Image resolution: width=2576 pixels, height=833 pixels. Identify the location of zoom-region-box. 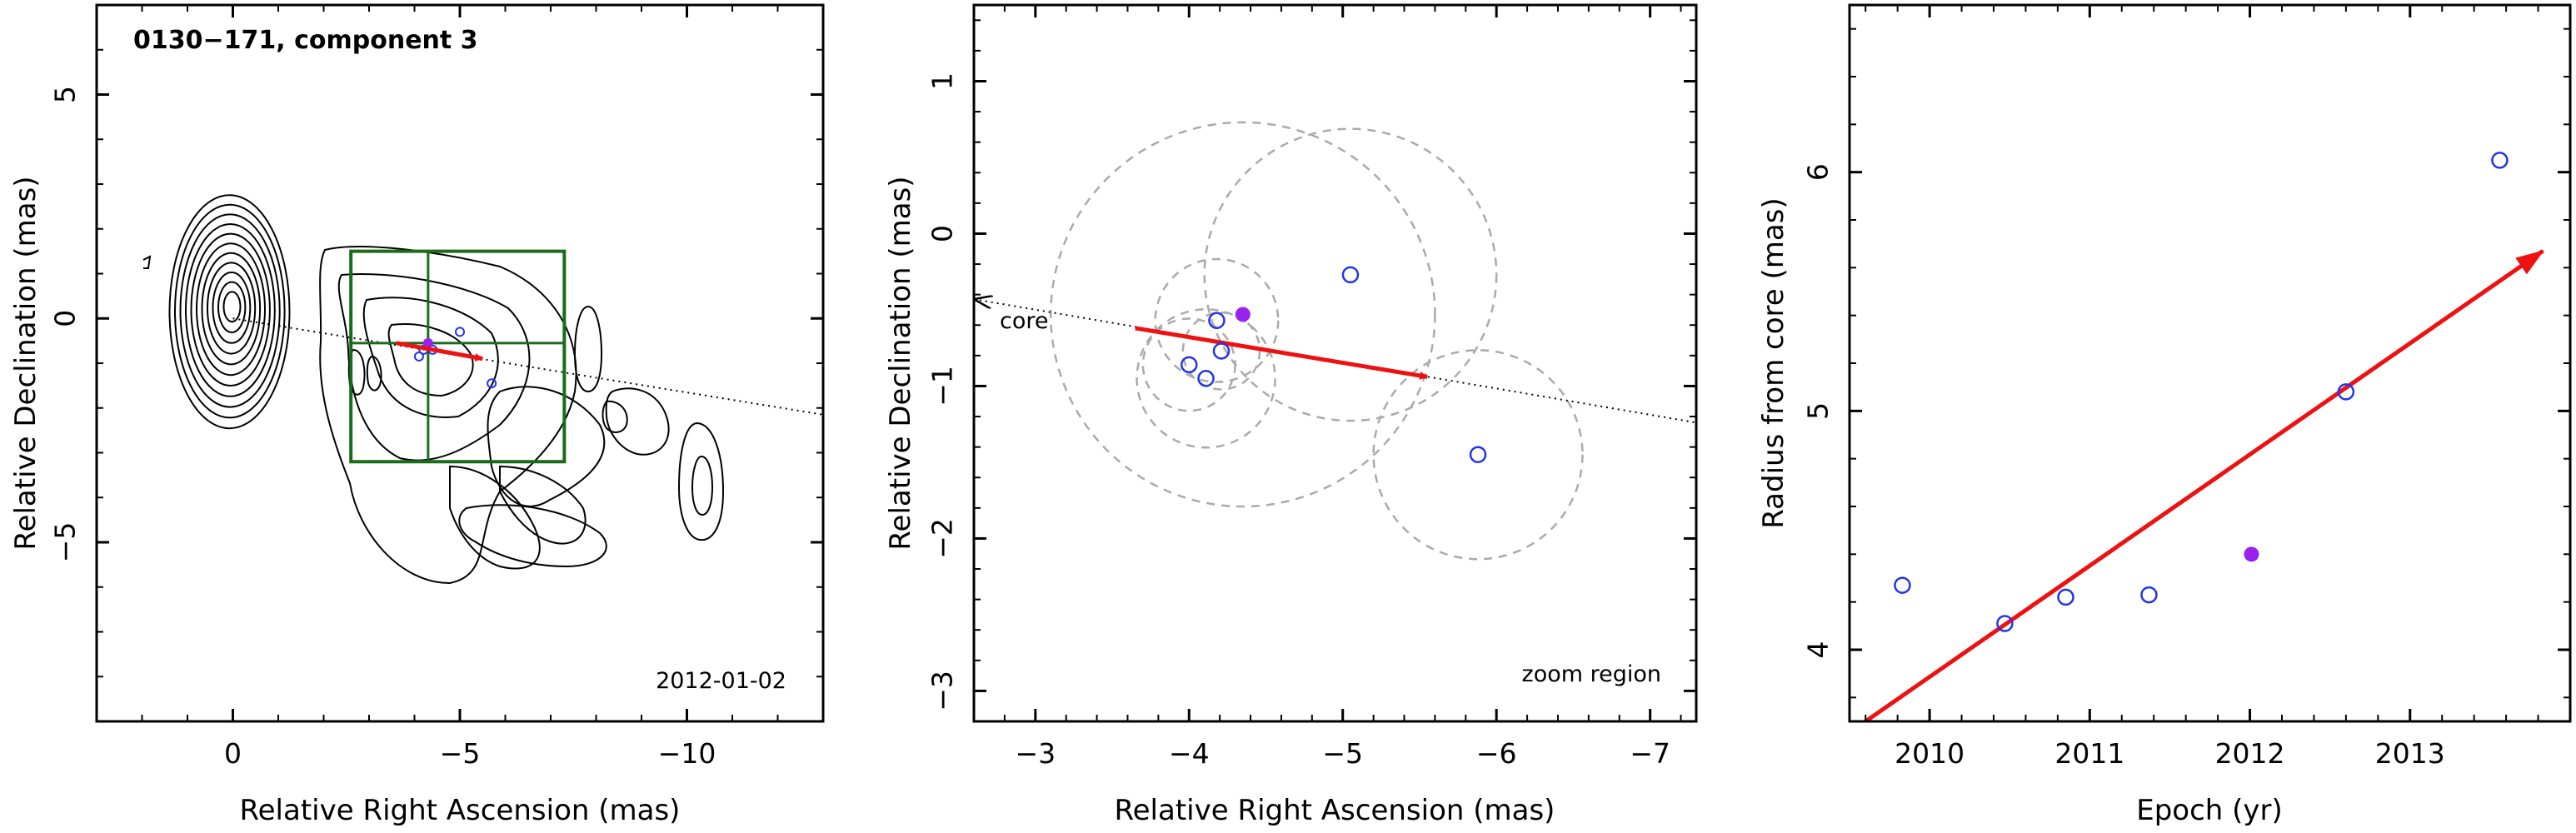
(458, 356).